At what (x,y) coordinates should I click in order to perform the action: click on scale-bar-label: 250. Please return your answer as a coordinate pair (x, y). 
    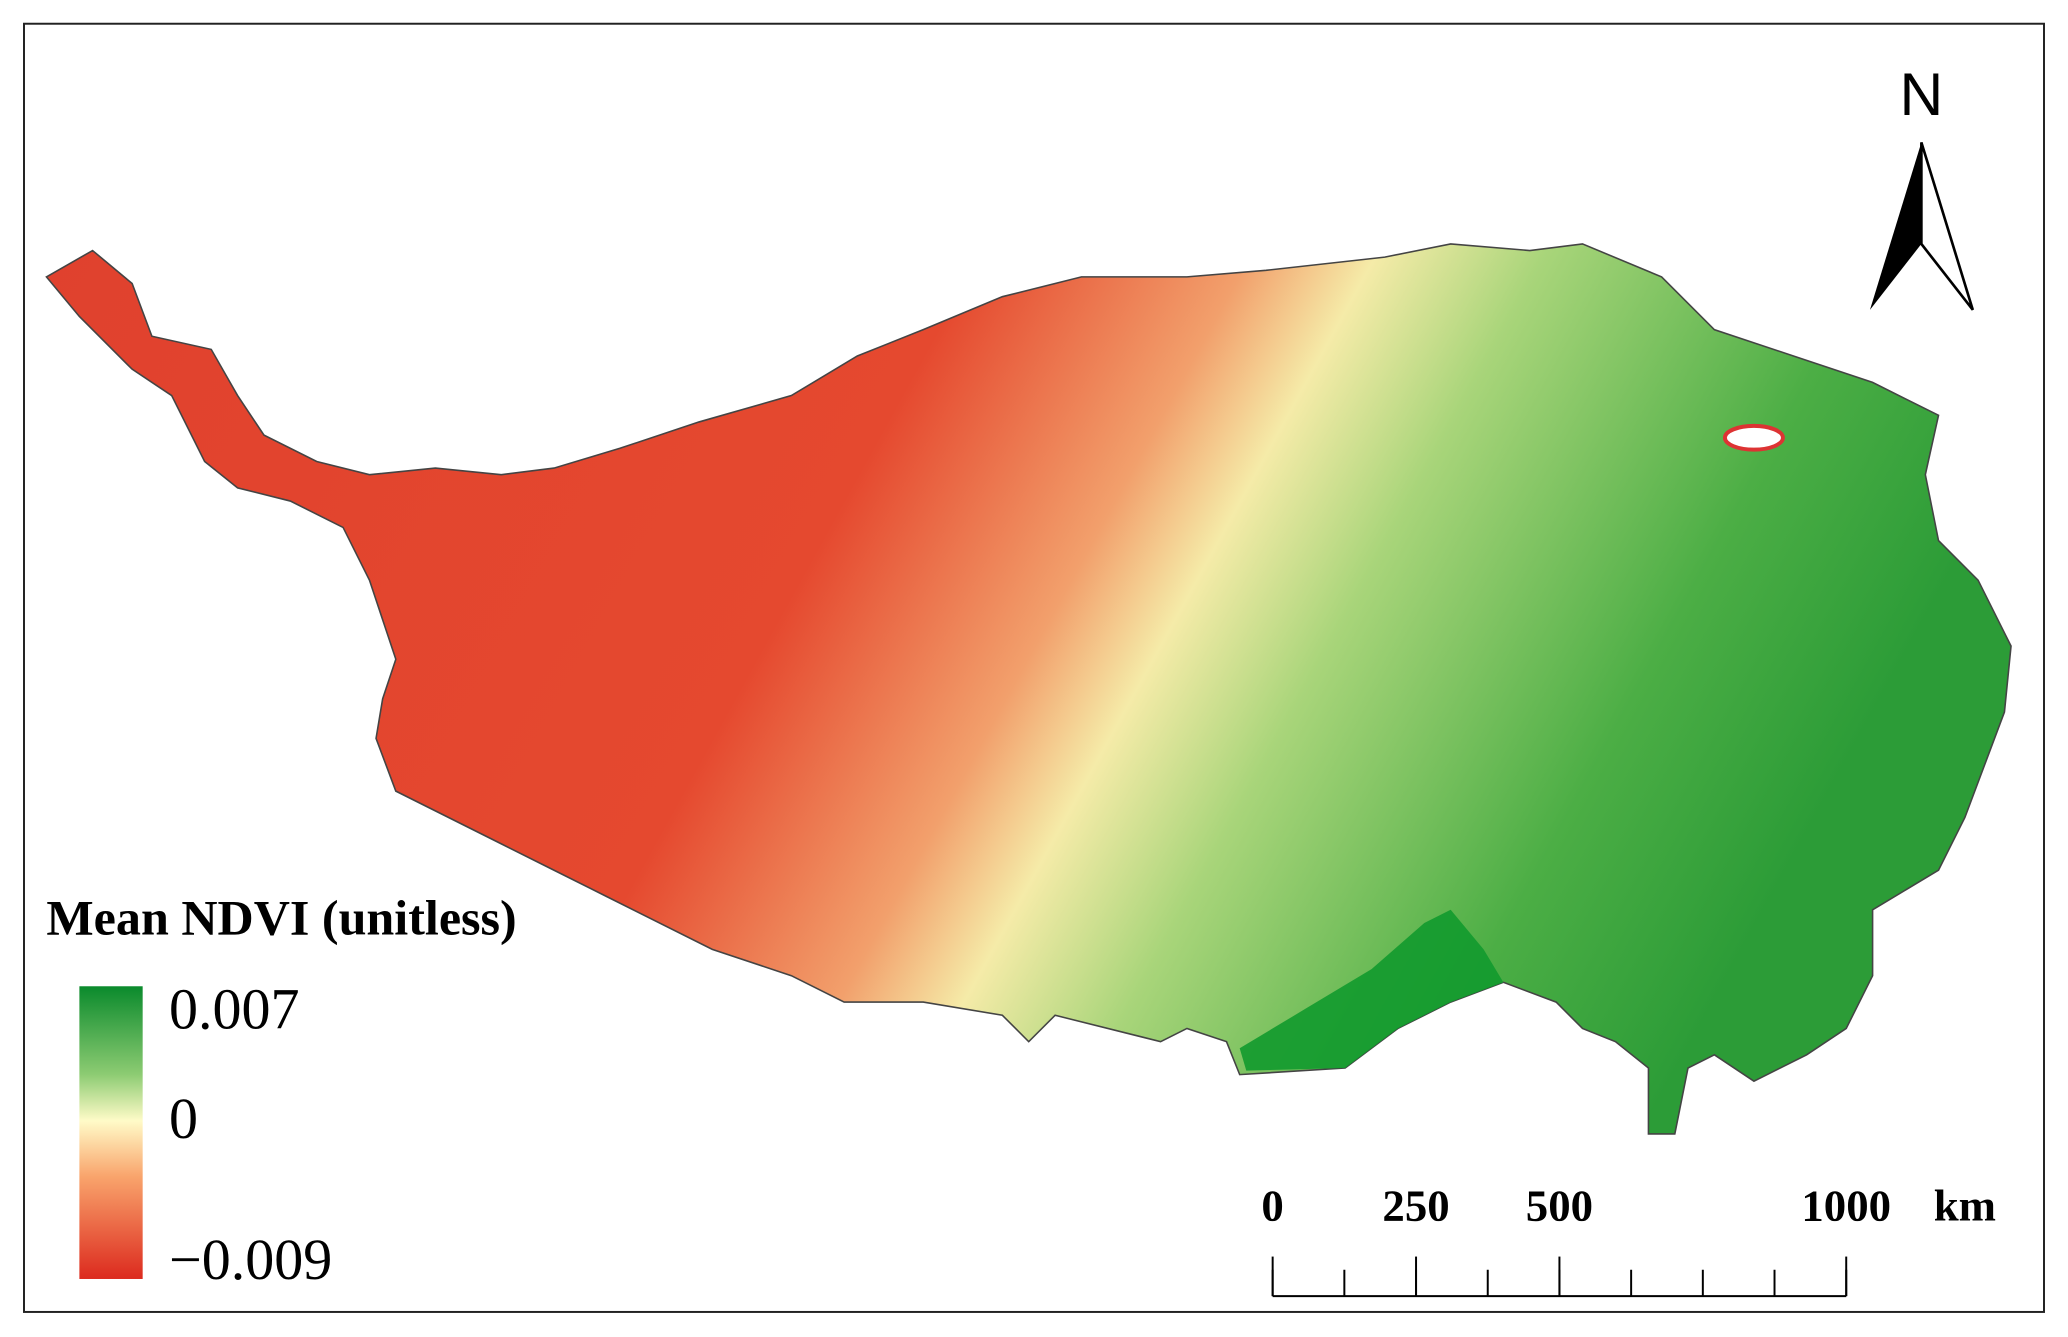
    Looking at the image, I should click on (1415, 1206).